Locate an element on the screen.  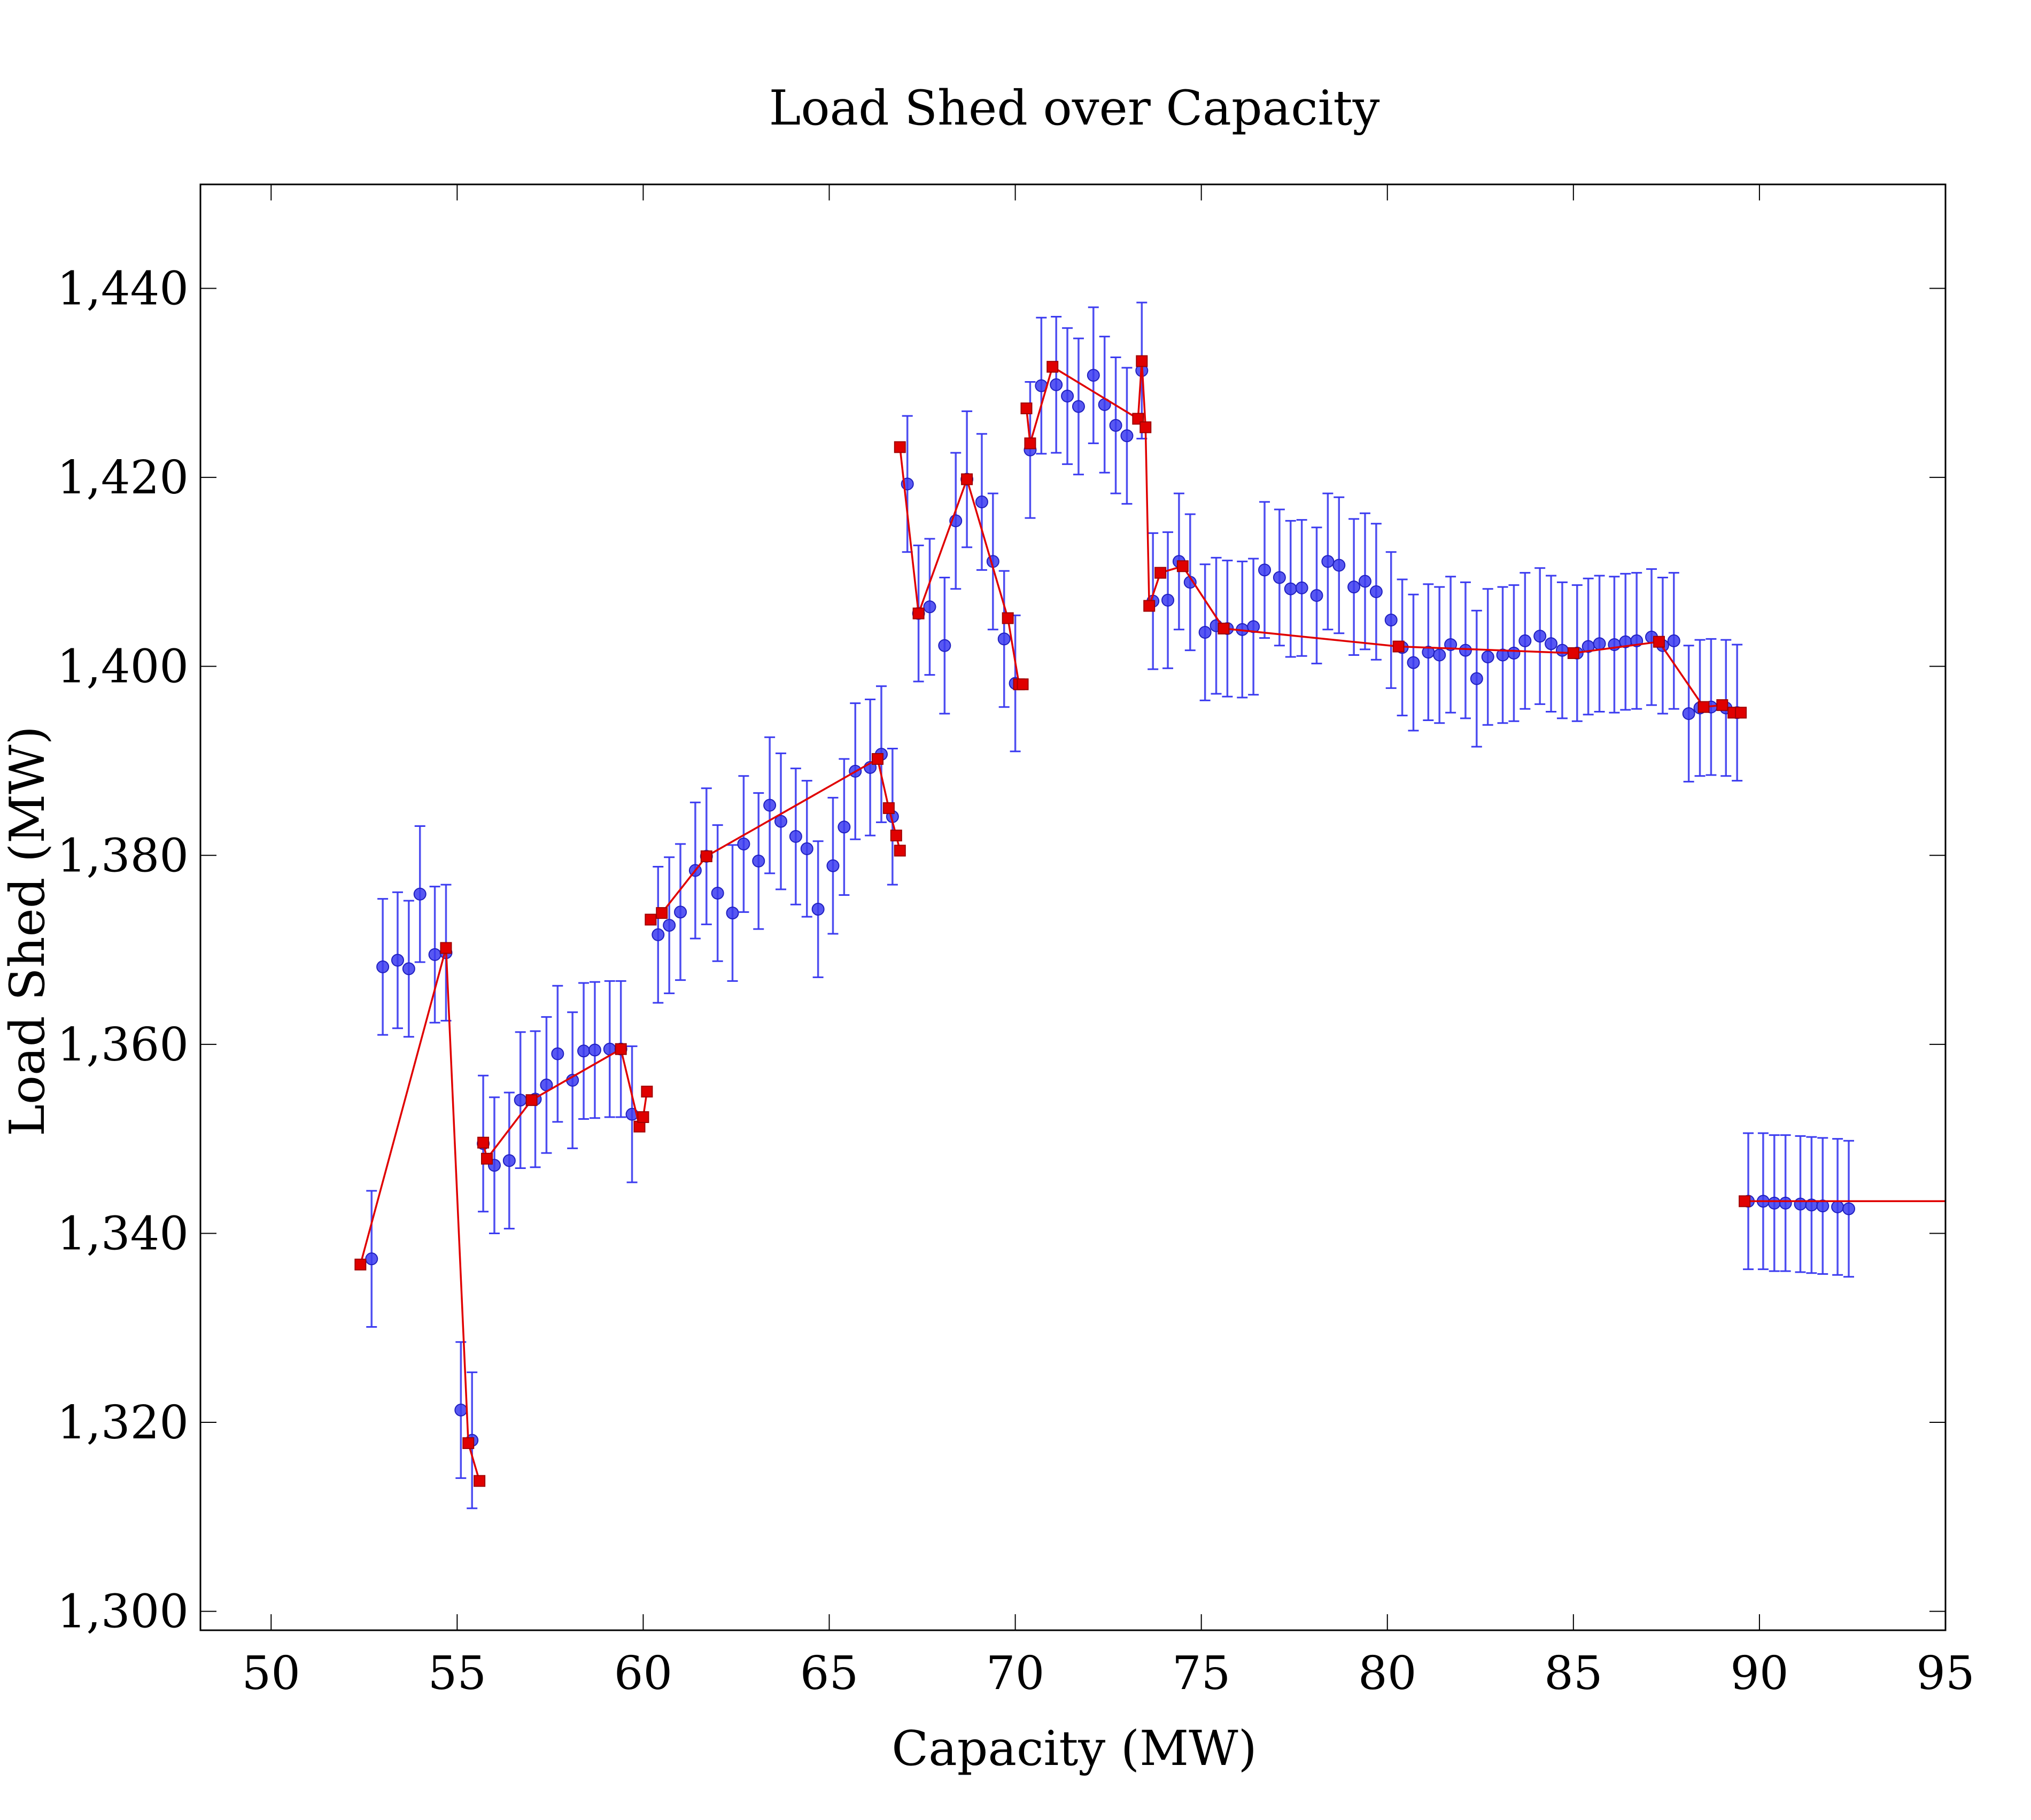
x-tick-label: 75 is located at coordinates (1201, 1673).